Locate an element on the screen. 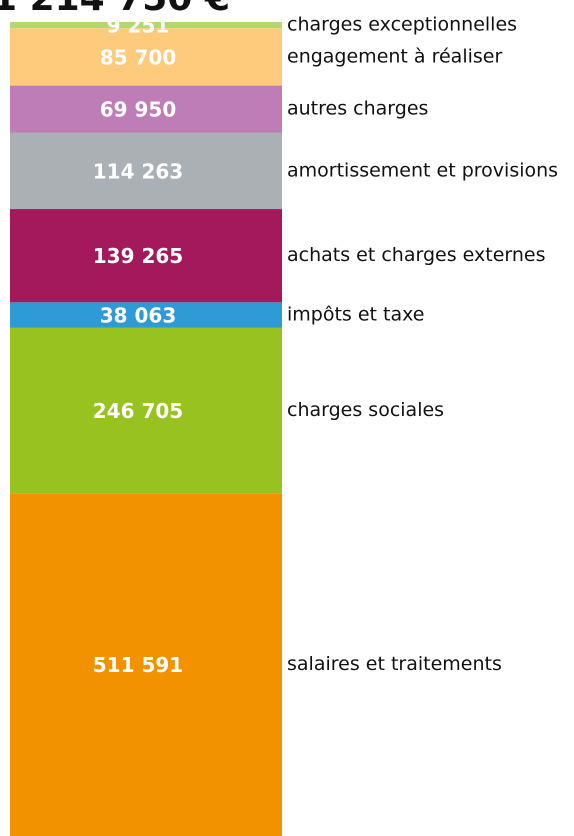  value-label: 69 950 is located at coordinates (138, 110).